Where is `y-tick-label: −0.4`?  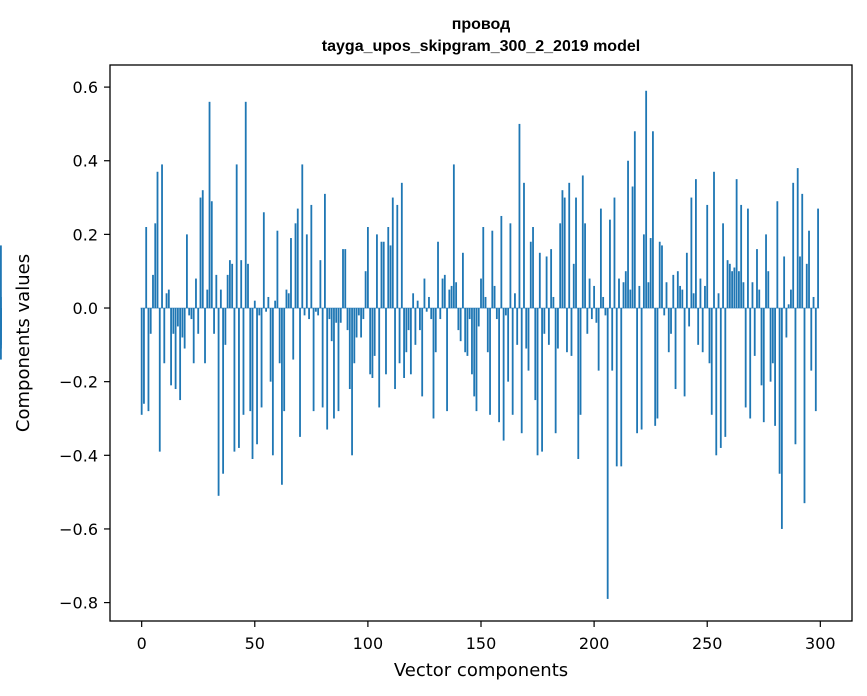
y-tick-label: −0.4 is located at coordinates (78, 455).